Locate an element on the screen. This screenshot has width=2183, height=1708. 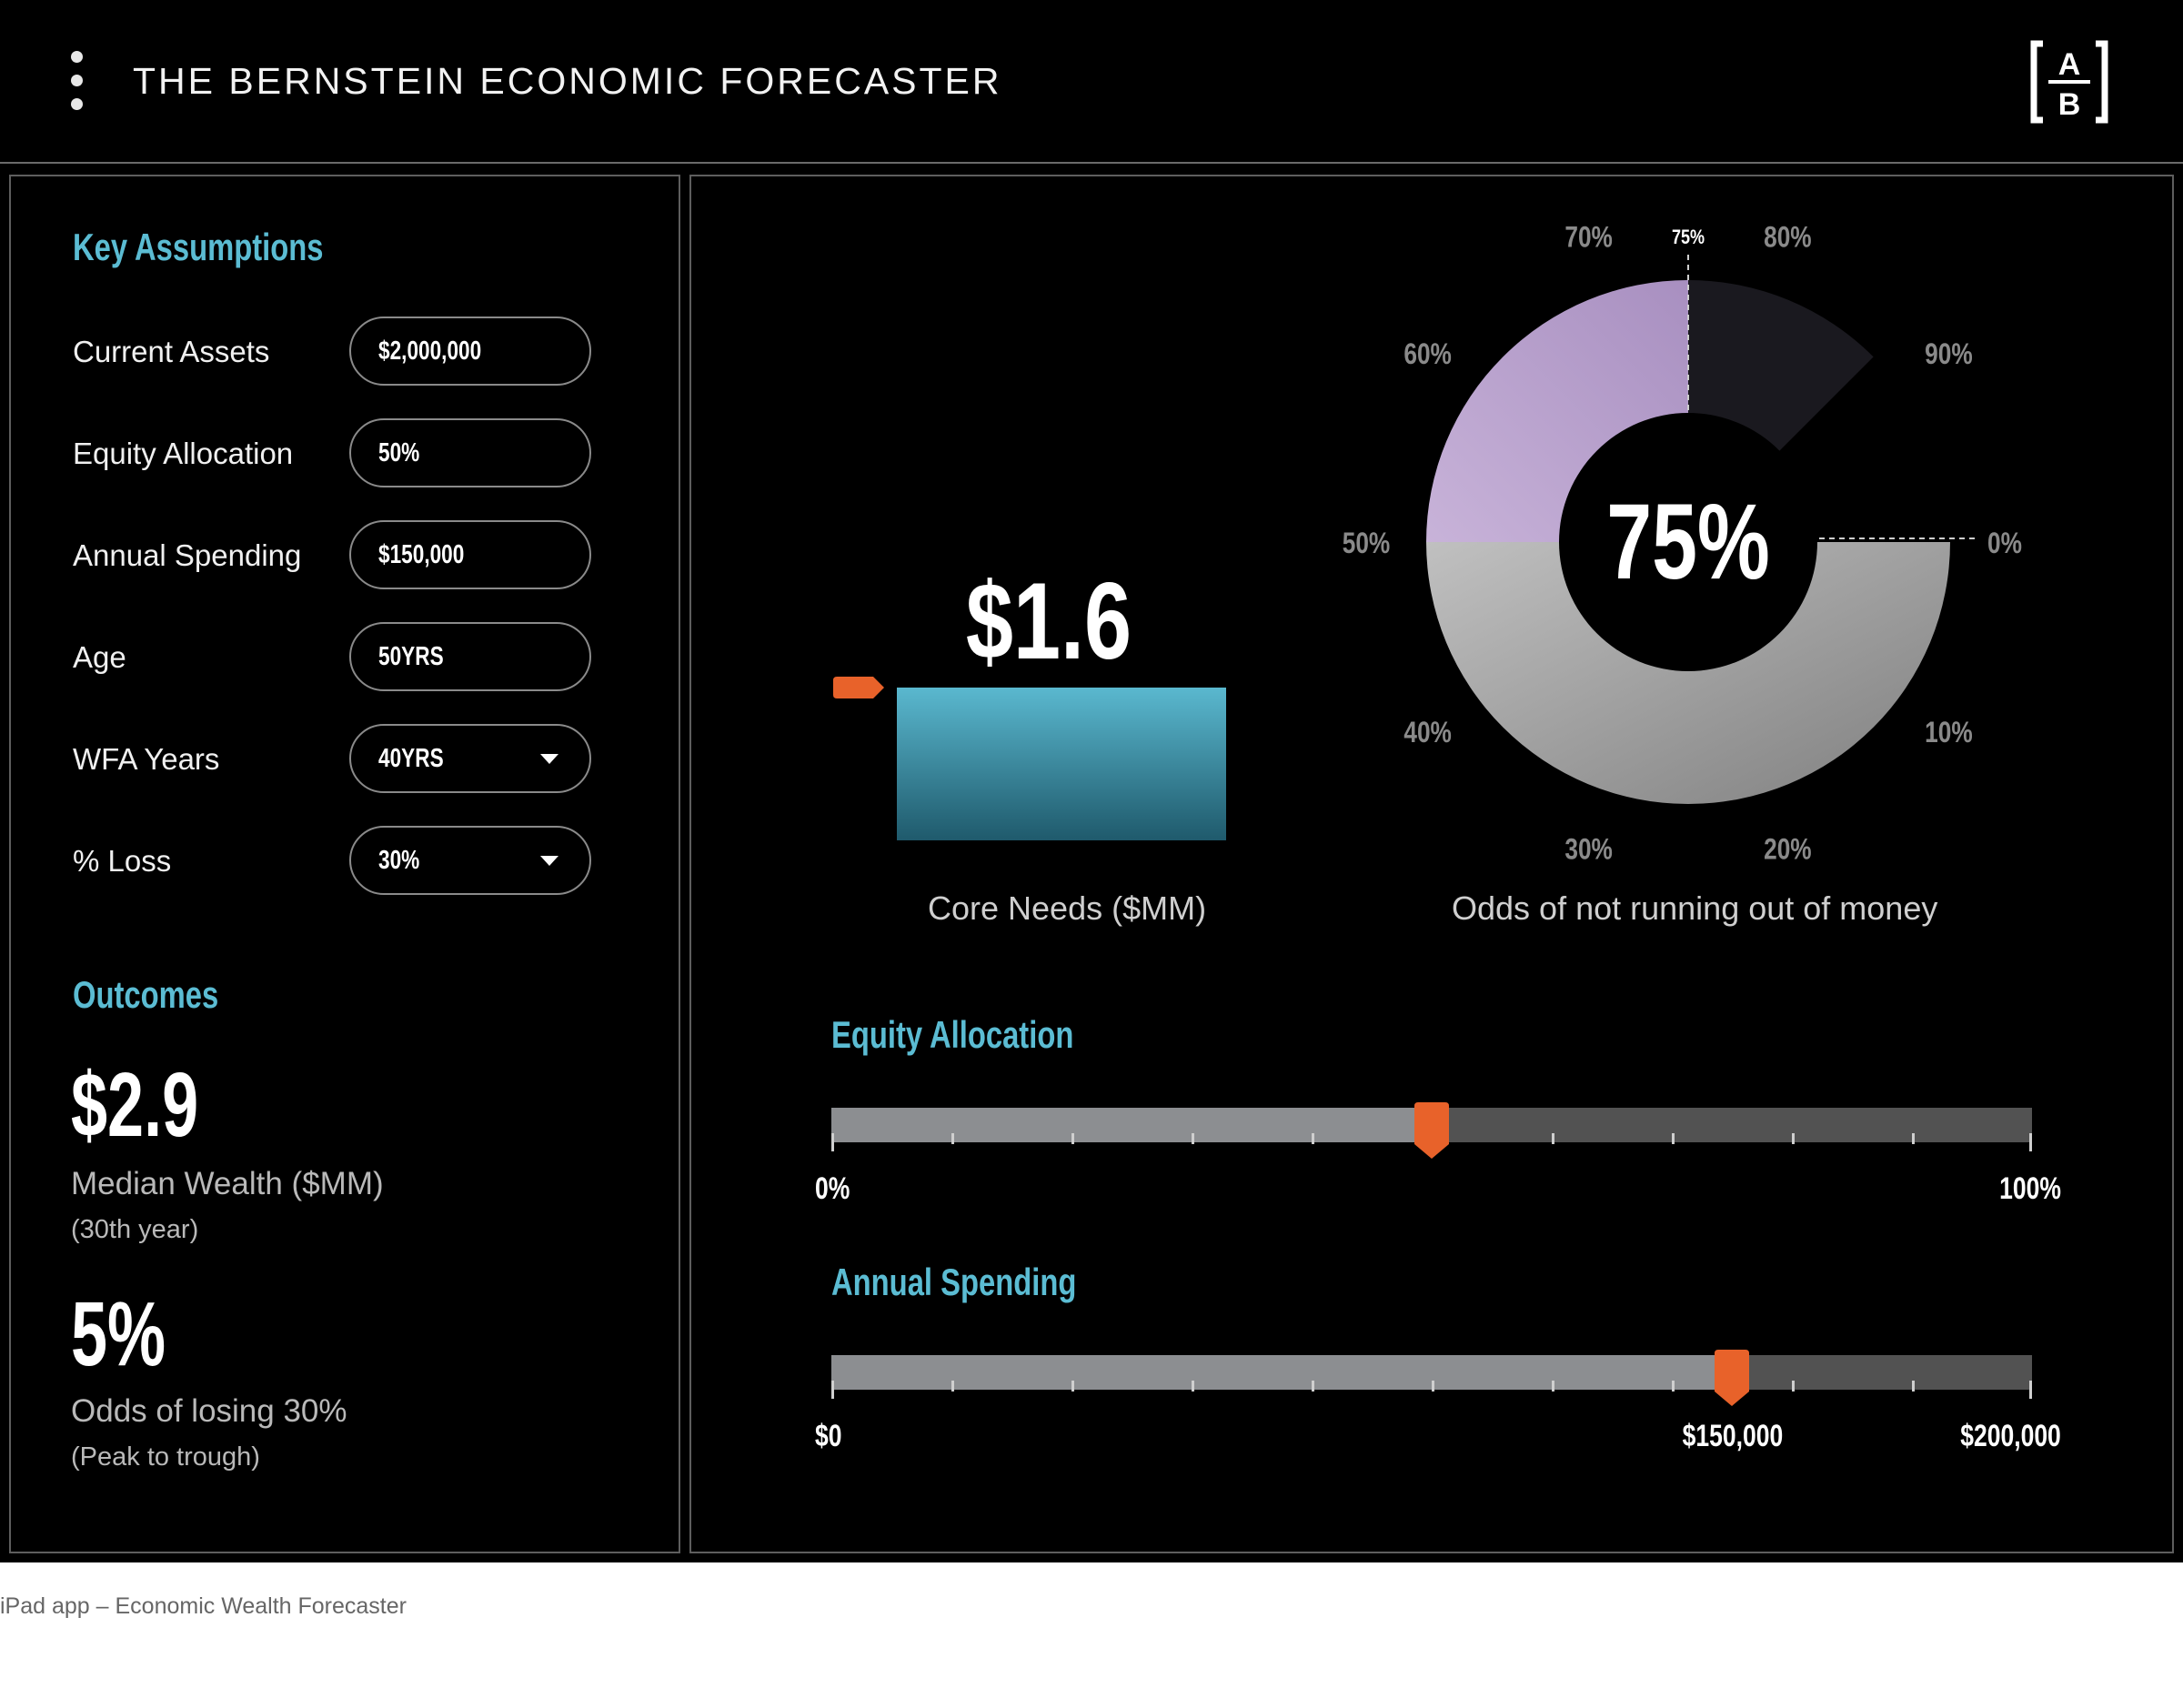
median-wealth-value: $2.9 is located at coordinates (135, 1105).